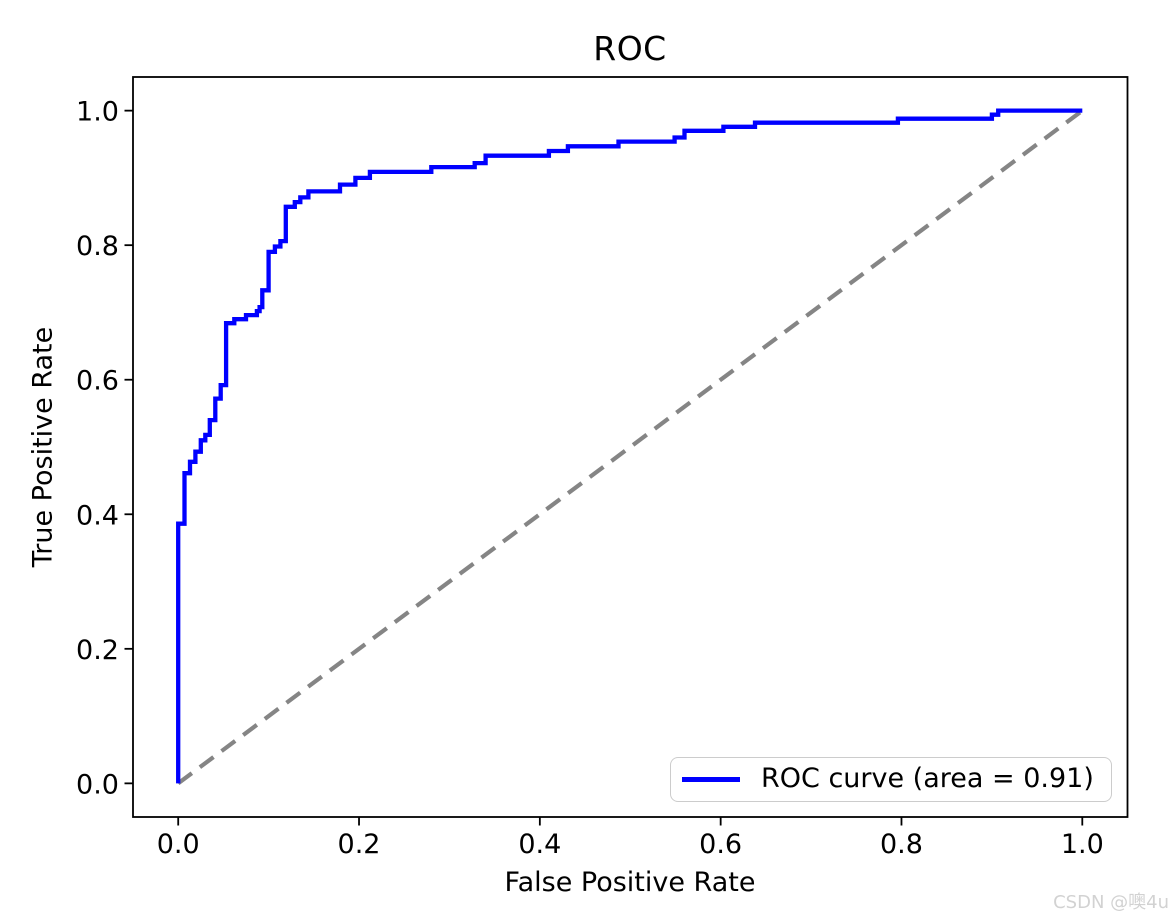  Describe the element at coordinates (711, 779) in the screenshot. I see `legend-roc-line-sample` at that location.